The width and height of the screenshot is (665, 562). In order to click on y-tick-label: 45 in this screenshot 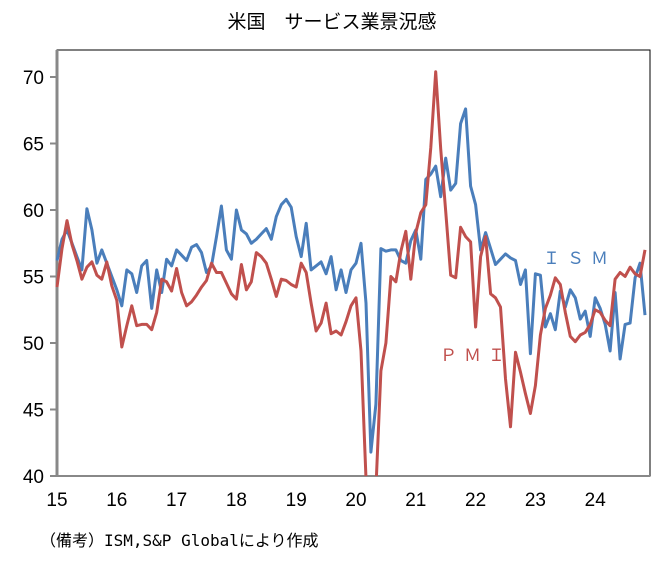, I will do `click(33, 411)`.